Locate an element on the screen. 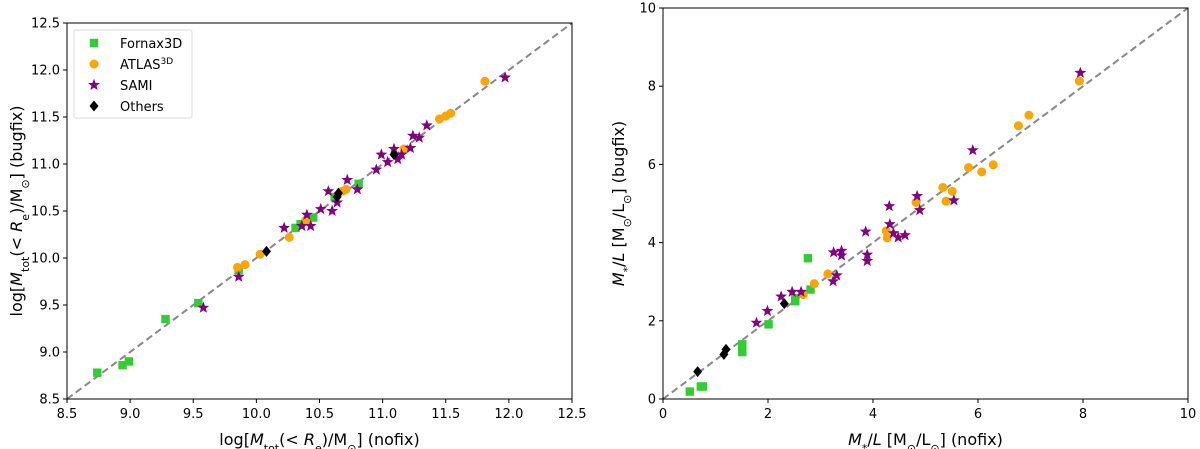 This screenshot has height=449, width=1200. legend-label-atlas: ATLAS3D is located at coordinates (146, 65).